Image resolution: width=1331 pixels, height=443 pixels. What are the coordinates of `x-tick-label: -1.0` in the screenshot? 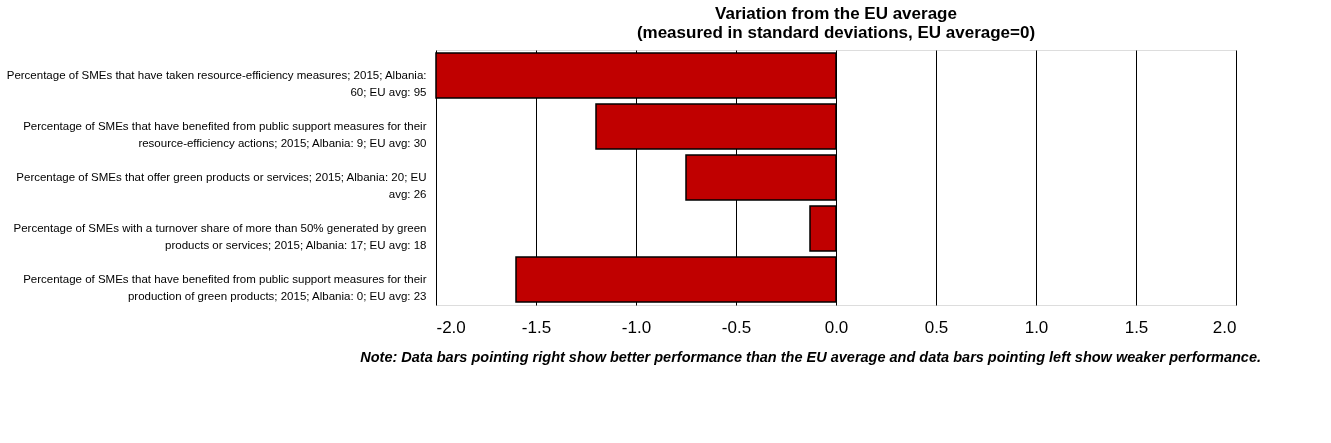 It's located at (636, 327).